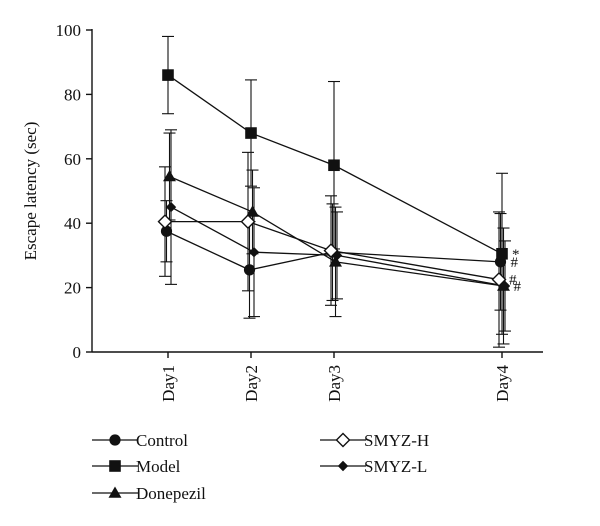 This screenshot has width=600, height=526. I want to click on legend-marker-model, so click(115, 466).